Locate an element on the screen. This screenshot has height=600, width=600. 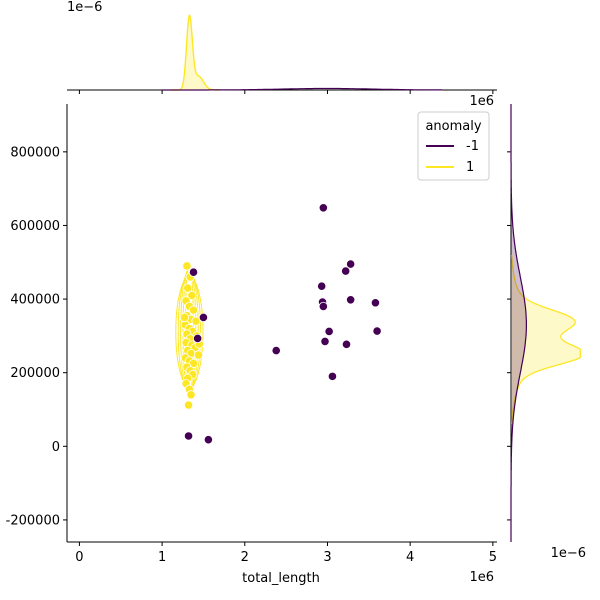
y-tick-label: 600000 is located at coordinates (35, 226).